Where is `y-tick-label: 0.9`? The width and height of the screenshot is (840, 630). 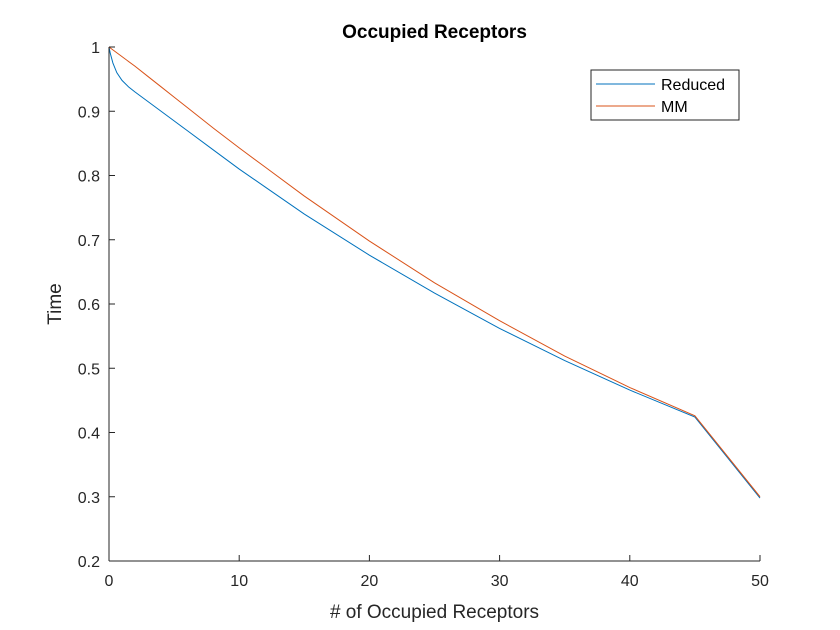
y-tick-label: 0.9 is located at coordinates (89, 112).